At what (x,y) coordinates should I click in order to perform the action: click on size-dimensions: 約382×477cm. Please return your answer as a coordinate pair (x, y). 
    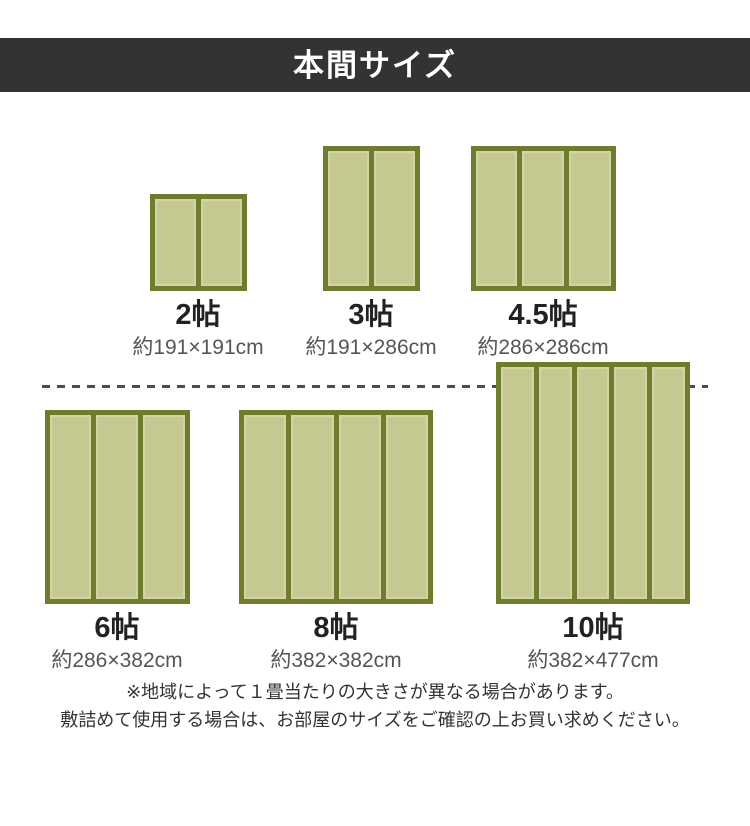
    Looking at the image, I should click on (593, 661).